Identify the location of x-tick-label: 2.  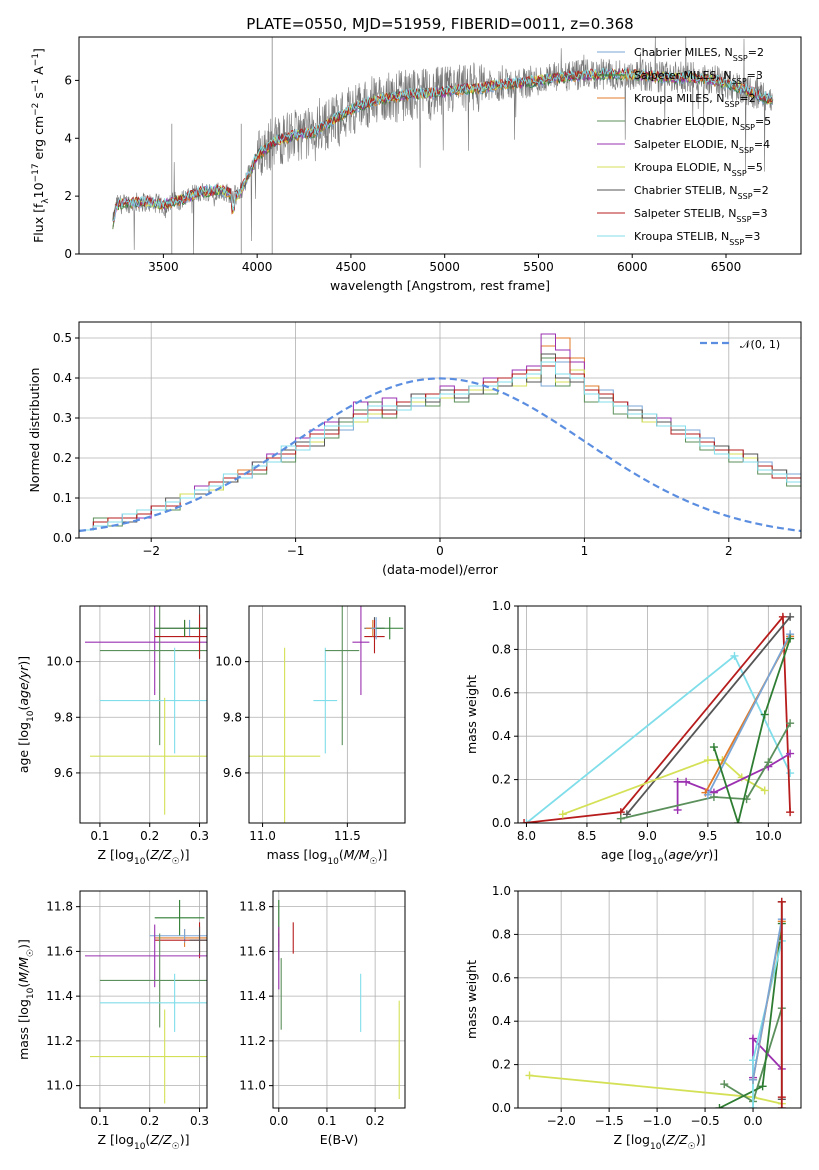
(729, 551).